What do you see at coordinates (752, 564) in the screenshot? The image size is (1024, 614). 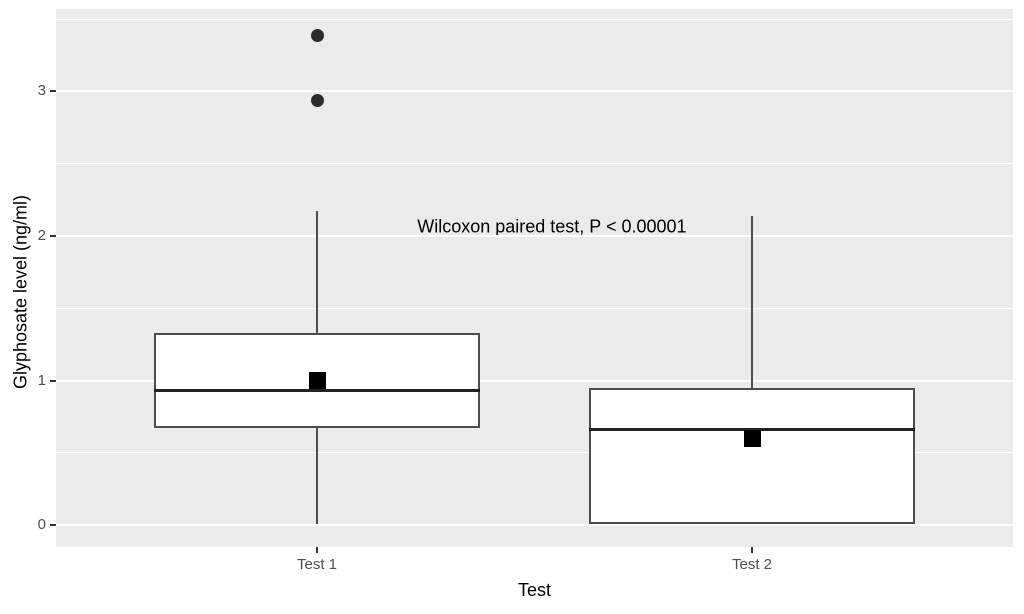 I see `x-tick-label: Test 2` at bounding box center [752, 564].